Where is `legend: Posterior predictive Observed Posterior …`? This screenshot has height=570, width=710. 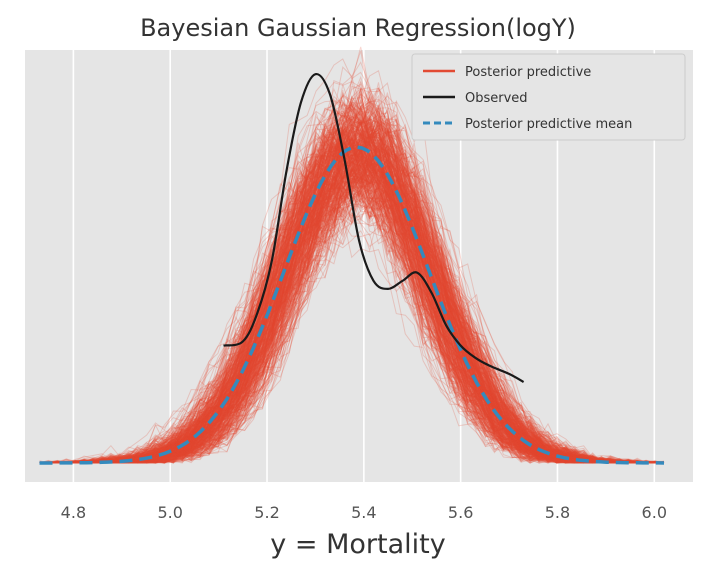 legend: Posterior predictive Observed Posterior … is located at coordinates (548, 97).